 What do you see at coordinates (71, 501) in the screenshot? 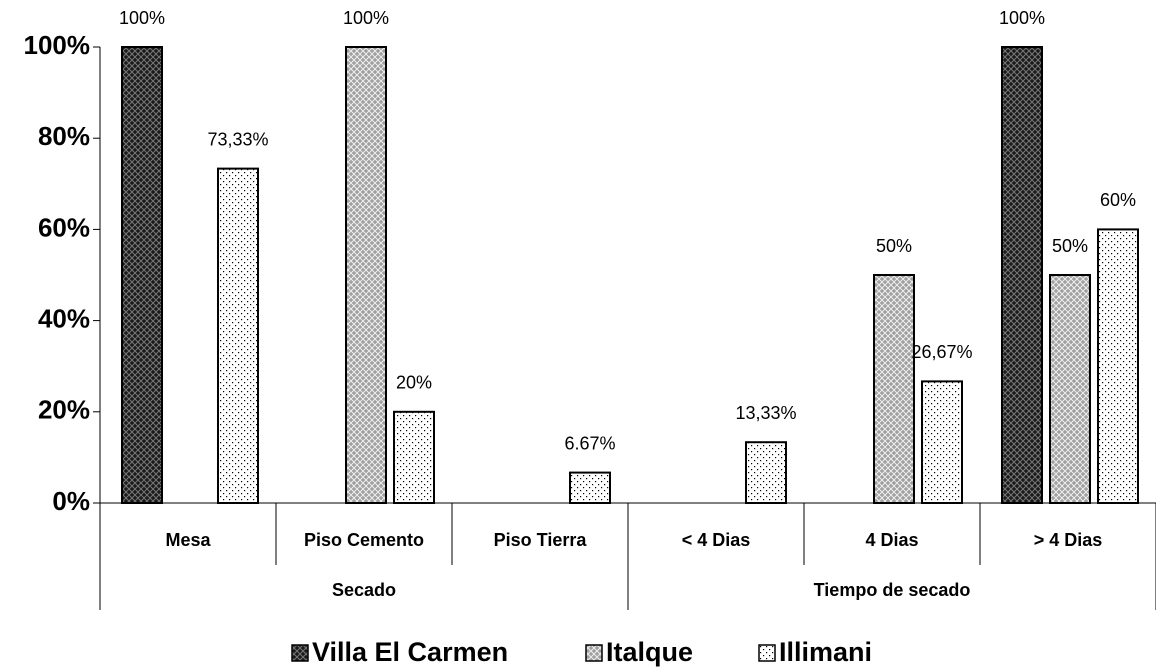
I see `y-tick-label: 0%` at bounding box center [71, 501].